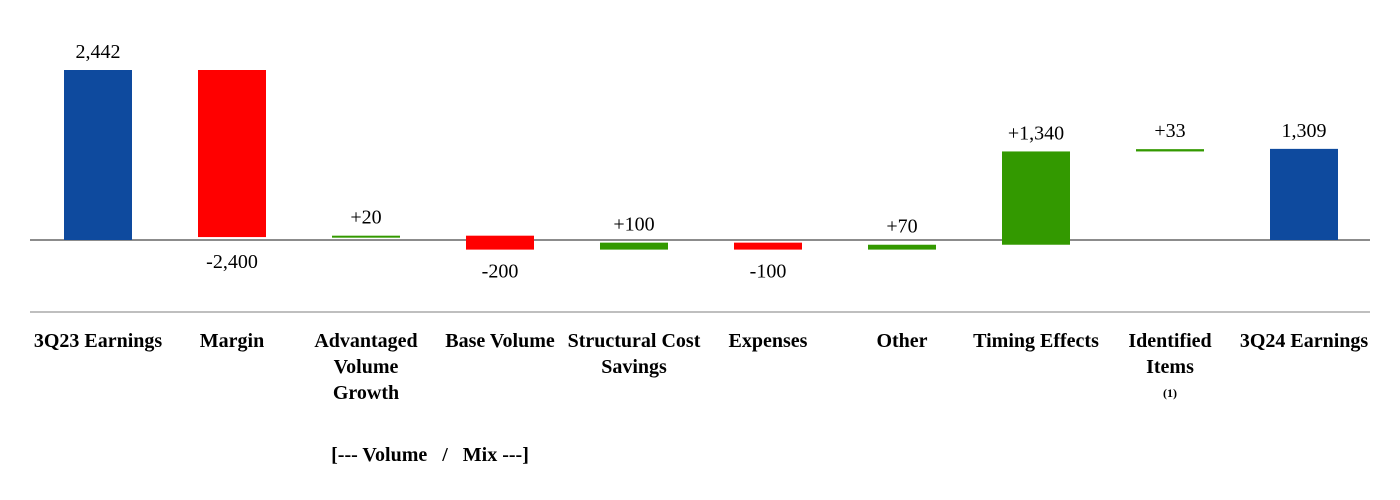  What do you see at coordinates (98, 52) in the screenshot?
I see `value-label: 2,442` at bounding box center [98, 52].